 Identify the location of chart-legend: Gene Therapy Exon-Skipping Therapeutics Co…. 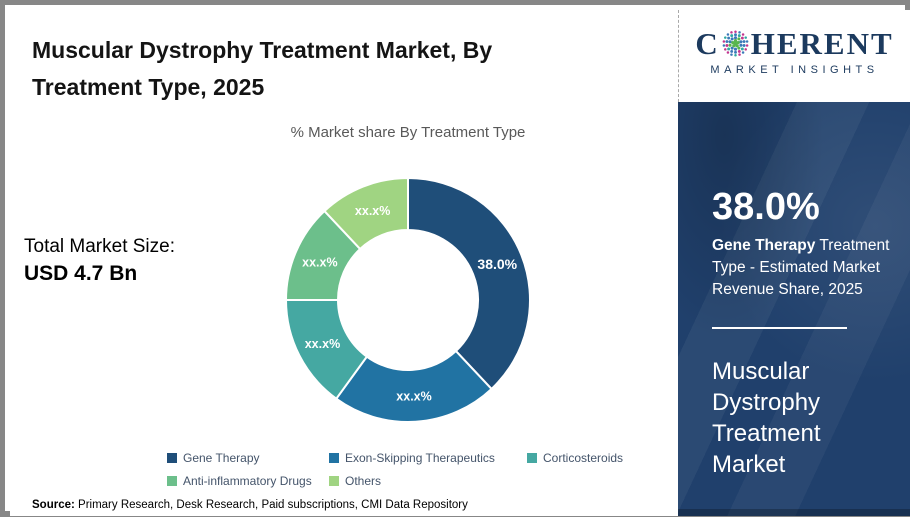
(417, 474).